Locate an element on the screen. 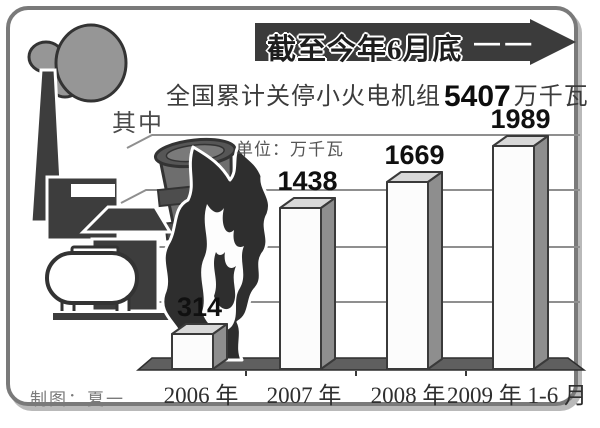 This screenshot has width=600, height=428. value-label-2006: 314 is located at coordinates (199, 307).